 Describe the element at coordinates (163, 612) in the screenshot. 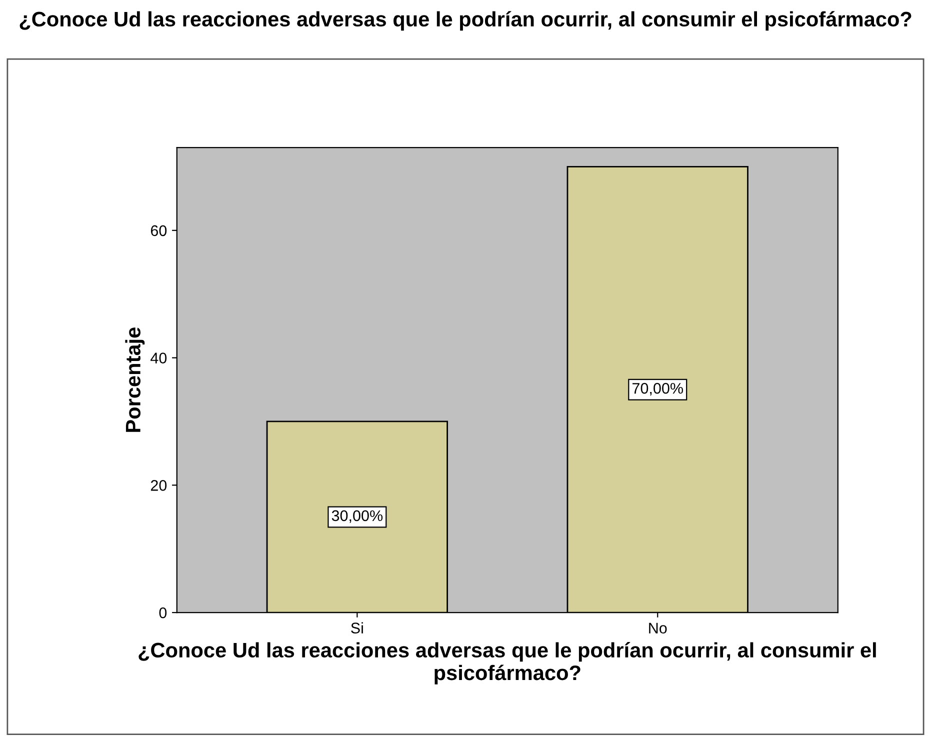

I see `y-tick-label: 0` at that location.